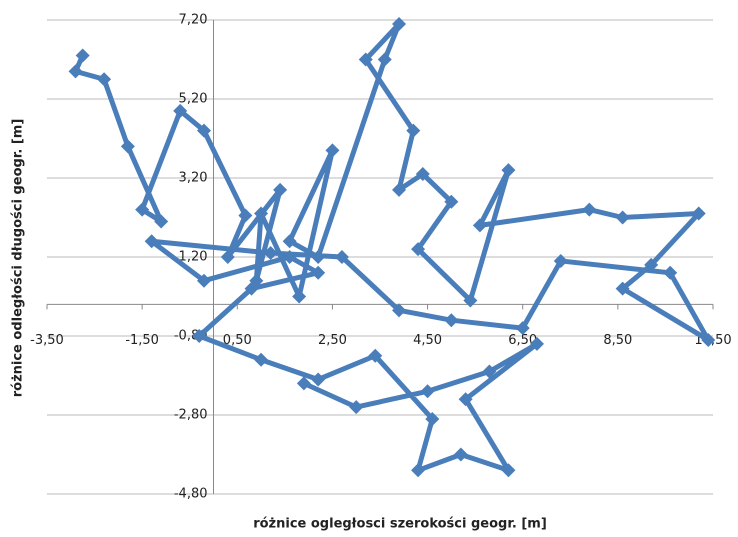  Describe the element at coordinates (617, 340) in the screenshot. I see `x-tick-label: 8,50` at that location.